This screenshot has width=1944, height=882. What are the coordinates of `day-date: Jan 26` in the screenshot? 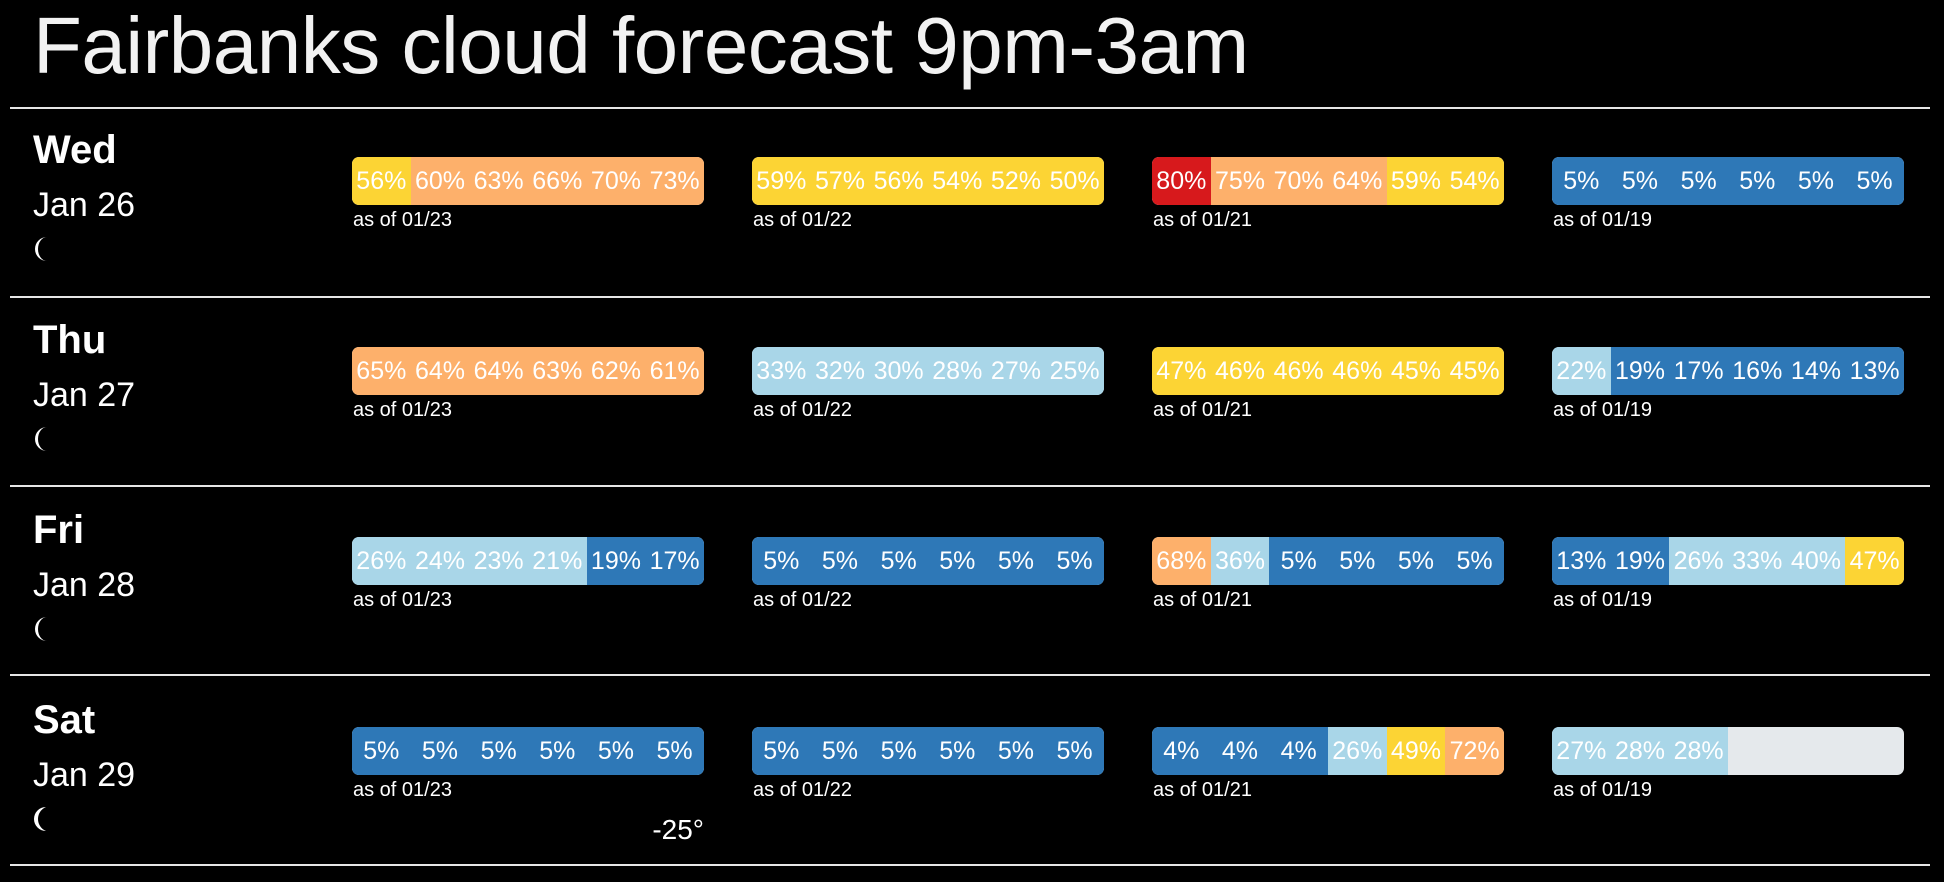 It's located at (84, 205).